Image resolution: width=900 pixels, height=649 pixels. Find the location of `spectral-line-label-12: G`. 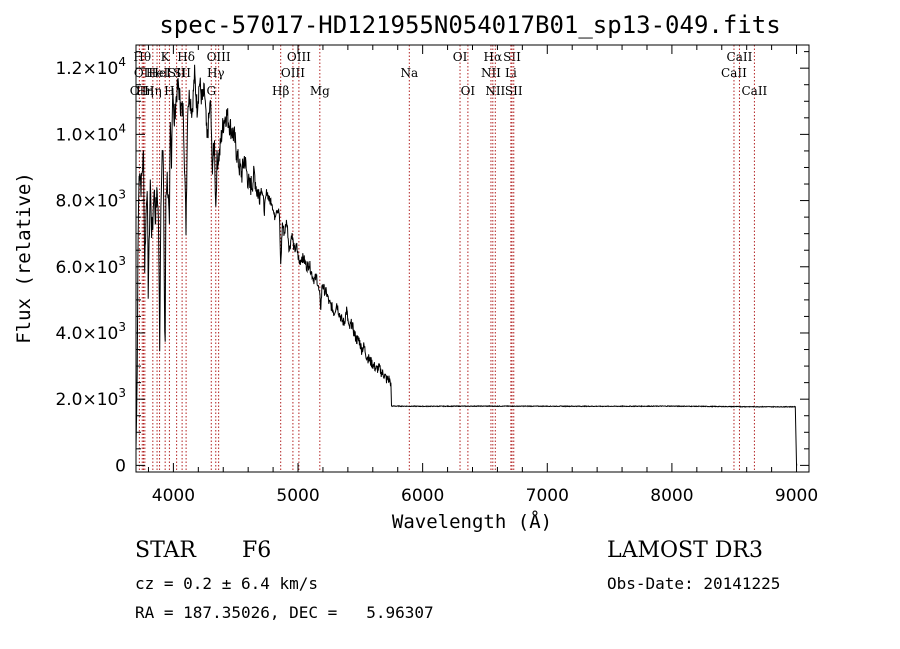

spectral-line-label-12: G is located at coordinates (211, 91).